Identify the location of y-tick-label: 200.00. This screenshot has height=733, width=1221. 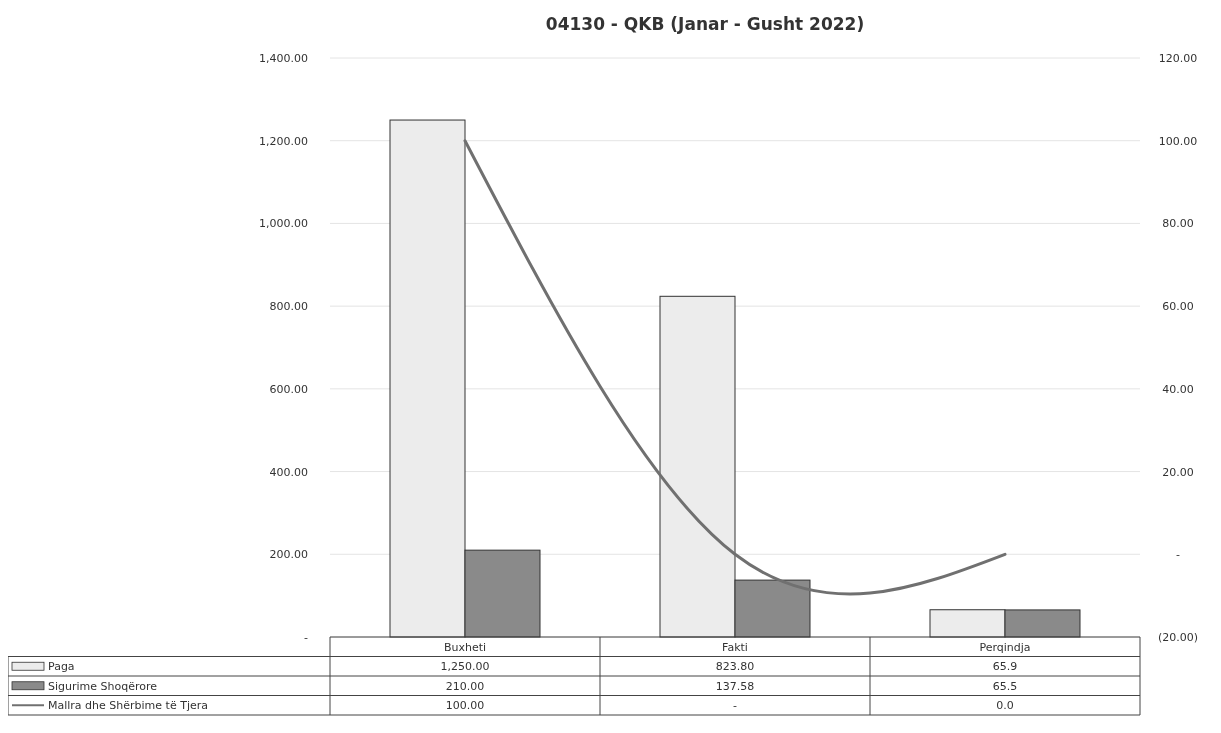
(288, 555).